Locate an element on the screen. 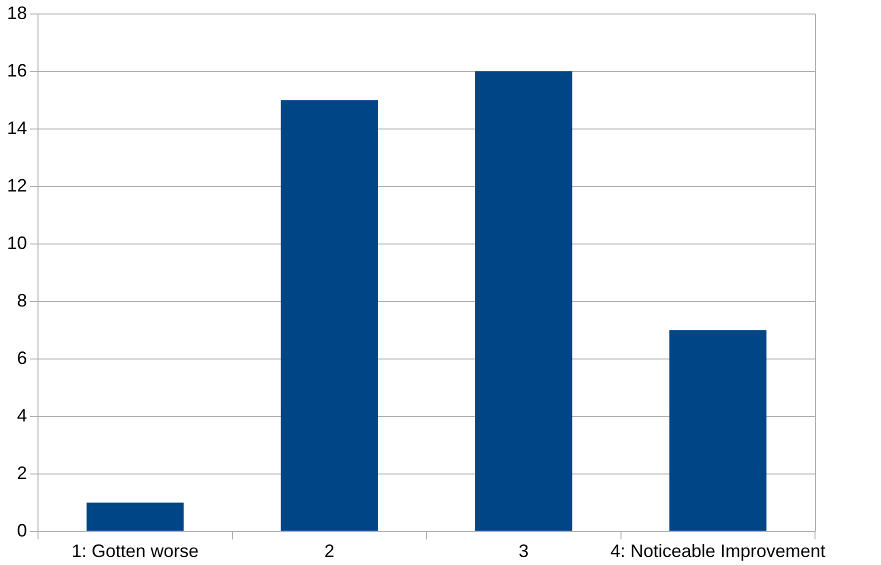 The height and width of the screenshot is (565, 881). y-tick-label: 0 is located at coordinates (22, 530).